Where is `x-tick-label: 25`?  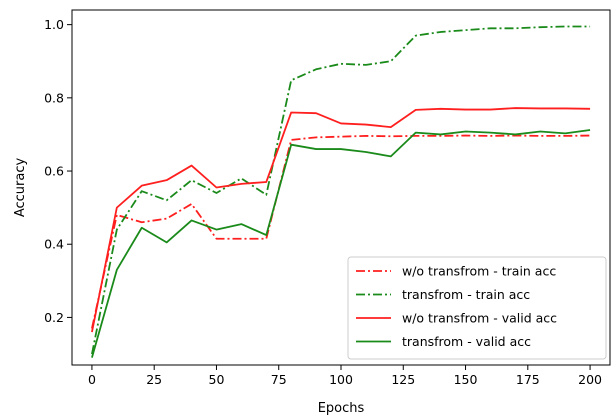 x-tick-label: 25 is located at coordinates (154, 379).